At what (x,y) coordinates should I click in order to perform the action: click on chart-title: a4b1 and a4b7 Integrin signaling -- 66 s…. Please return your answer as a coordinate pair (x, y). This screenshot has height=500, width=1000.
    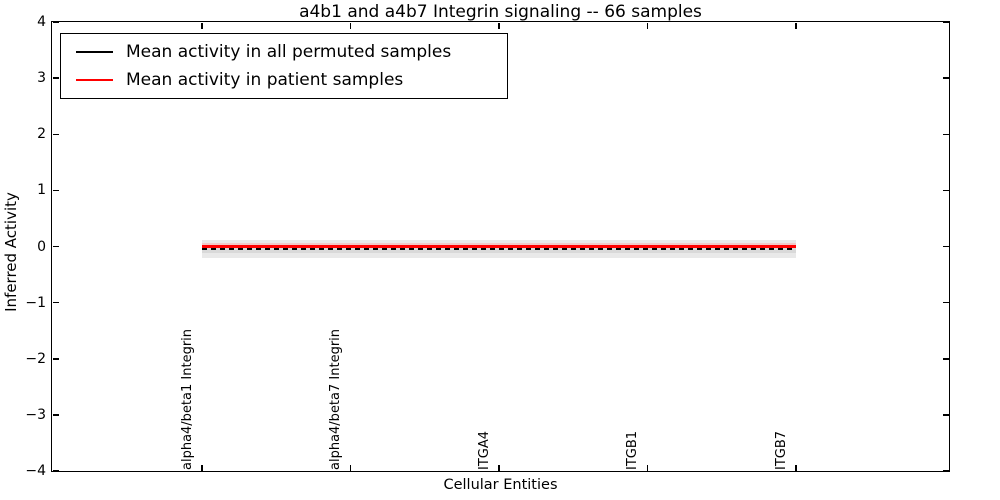
    Looking at the image, I should click on (500, 12).